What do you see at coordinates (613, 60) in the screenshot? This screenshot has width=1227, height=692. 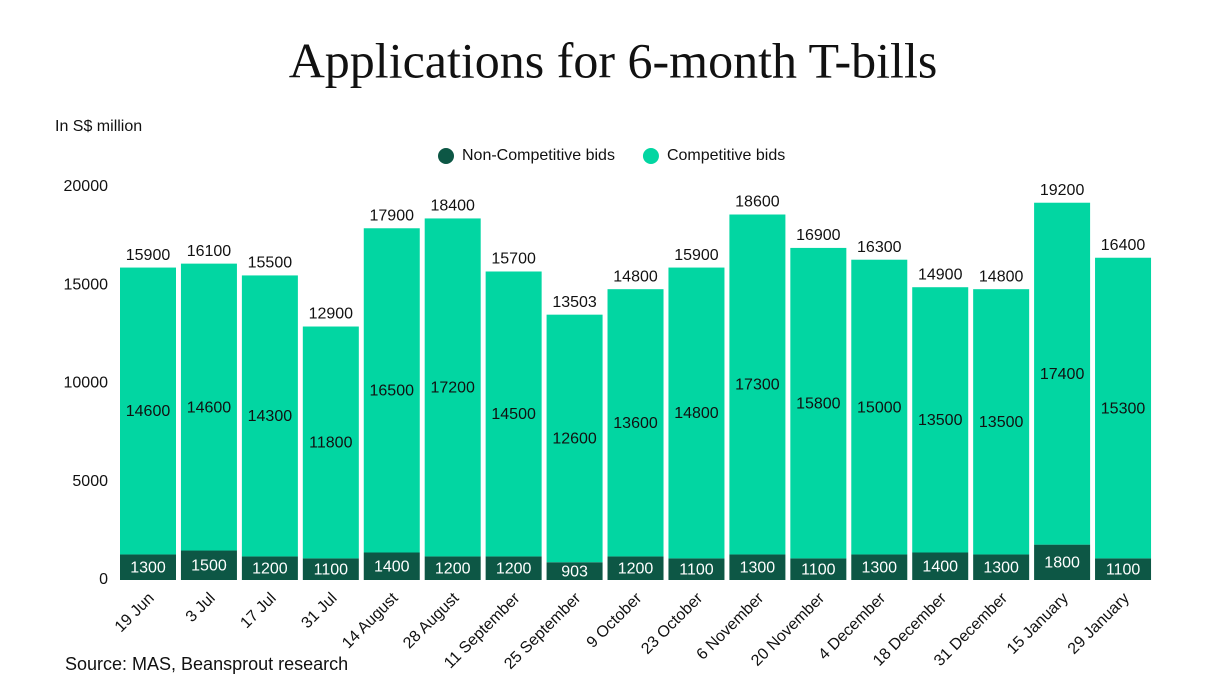 I see `chart-title: Applications for 6-month T-bills` at bounding box center [613, 60].